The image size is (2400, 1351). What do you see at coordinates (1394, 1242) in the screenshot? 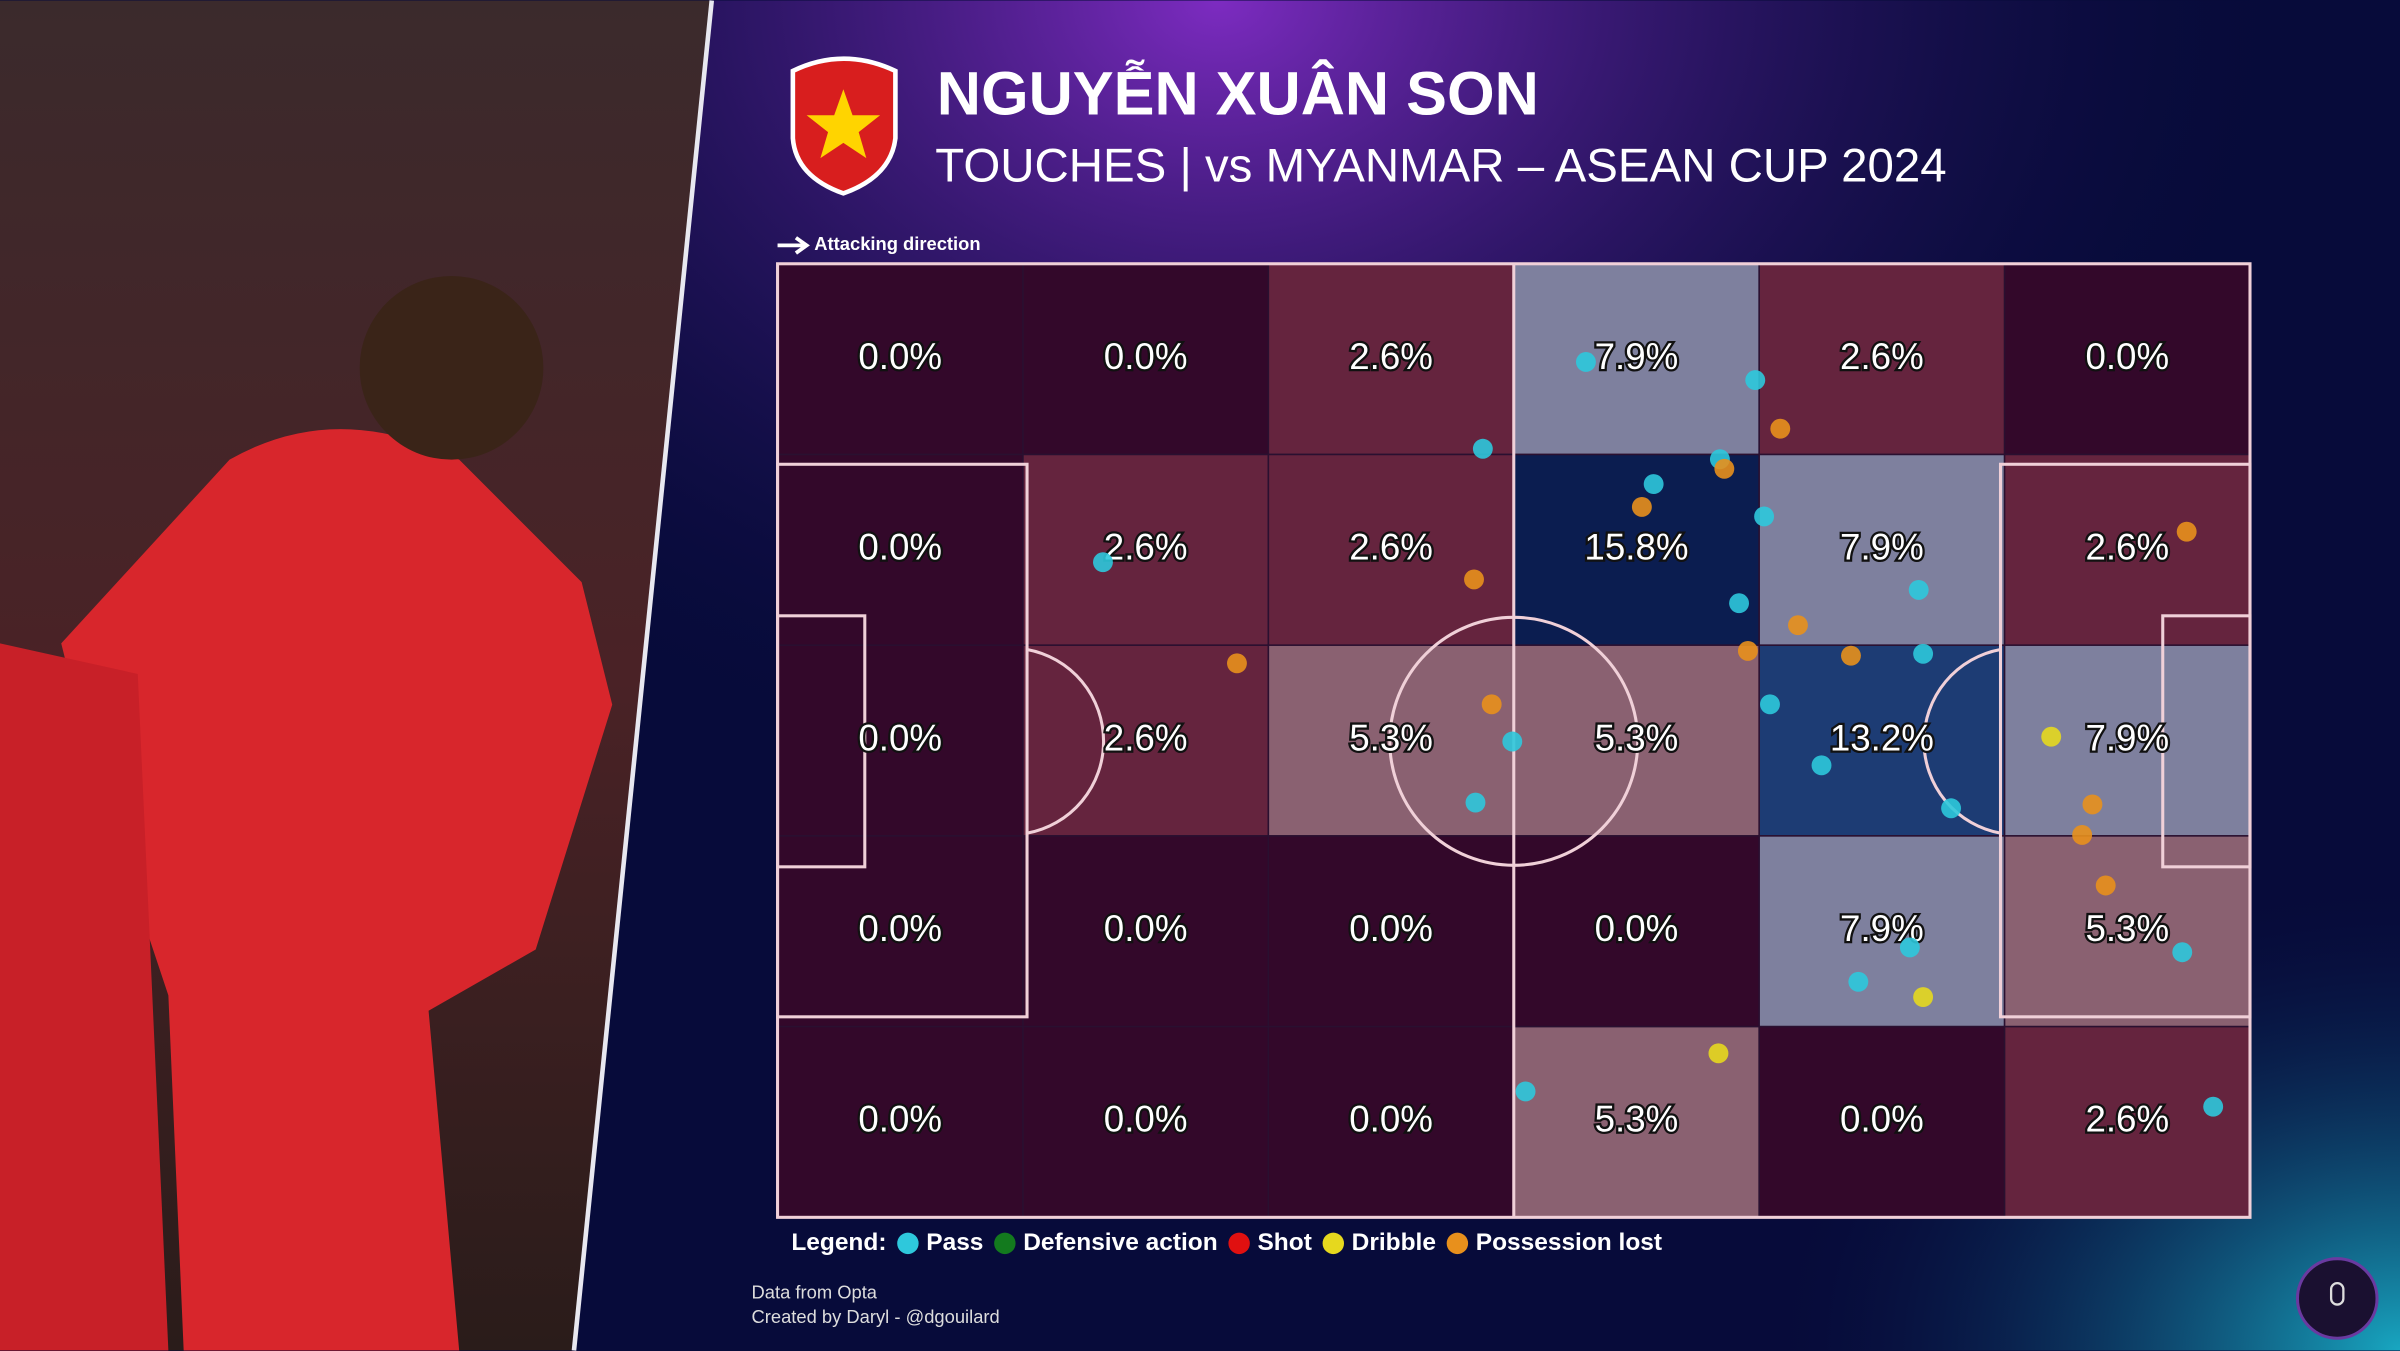
I see `legend-label: Dribble` at bounding box center [1394, 1242].